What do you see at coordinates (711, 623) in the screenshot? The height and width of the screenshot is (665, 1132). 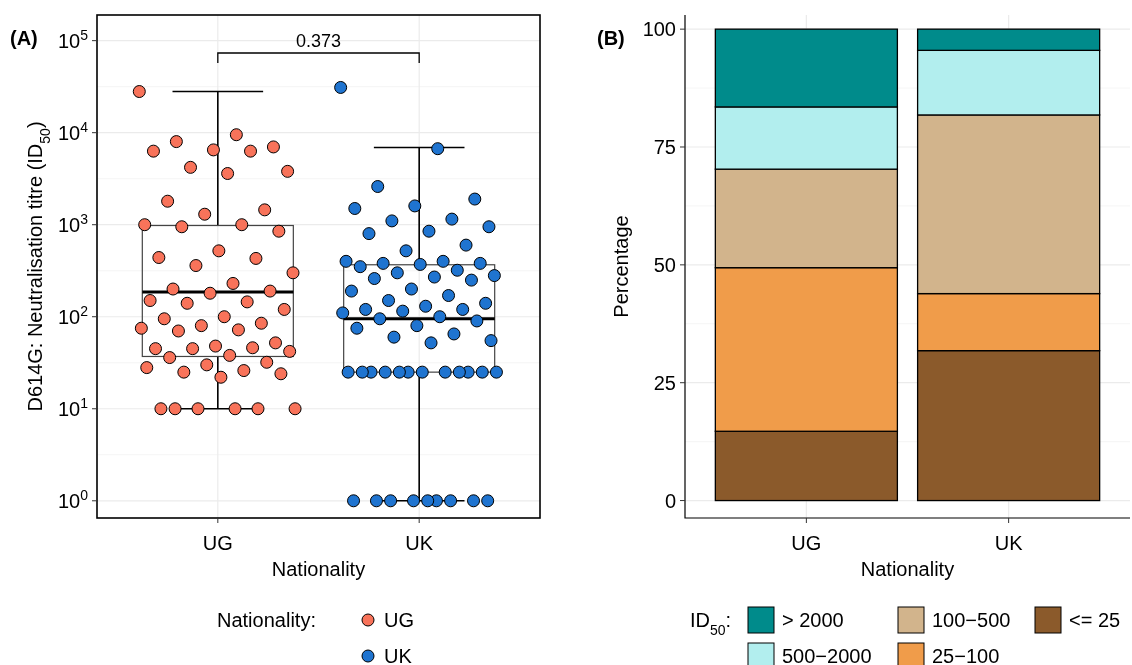 I see `legend-title: ID$_{50}$:` at bounding box center [711, 623].